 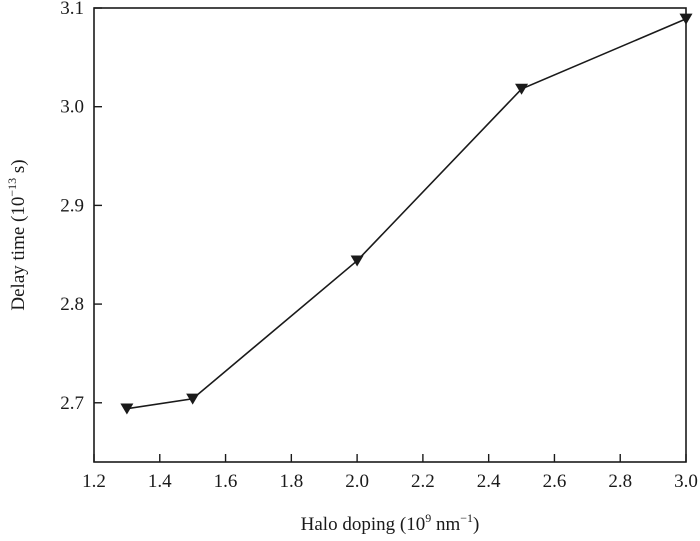 I want to click on y-tick-label: 3.1, so click(x=72, y=9).